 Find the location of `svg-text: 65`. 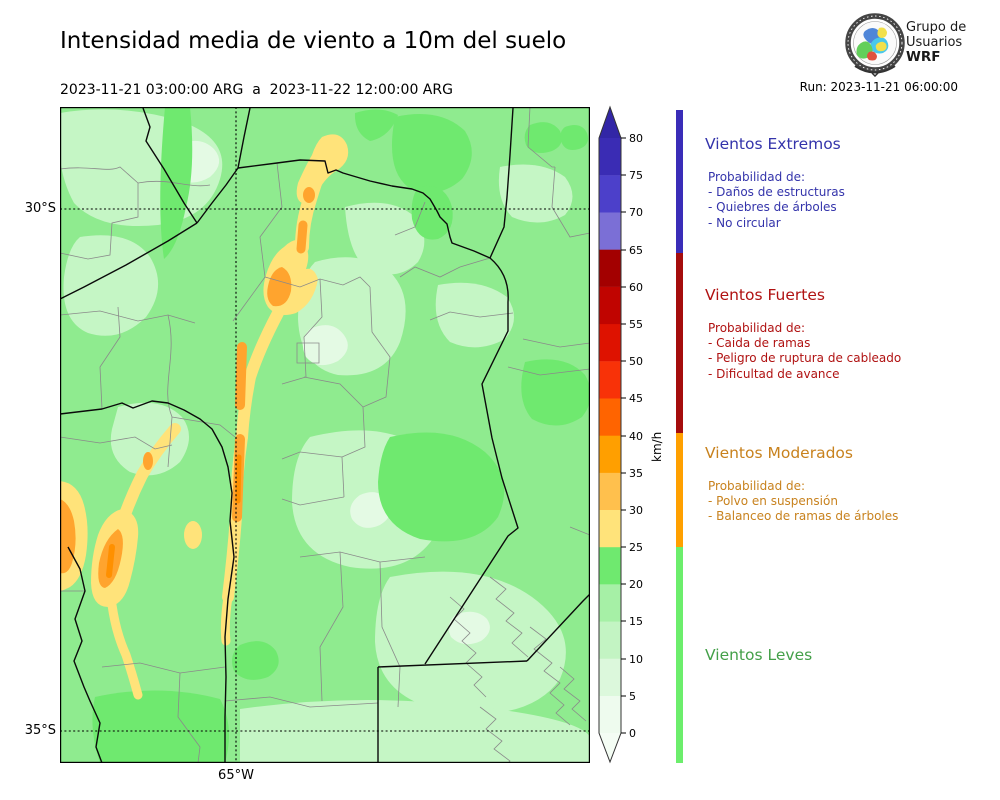

svg-text: 65 is located at coordinates (636, 250).